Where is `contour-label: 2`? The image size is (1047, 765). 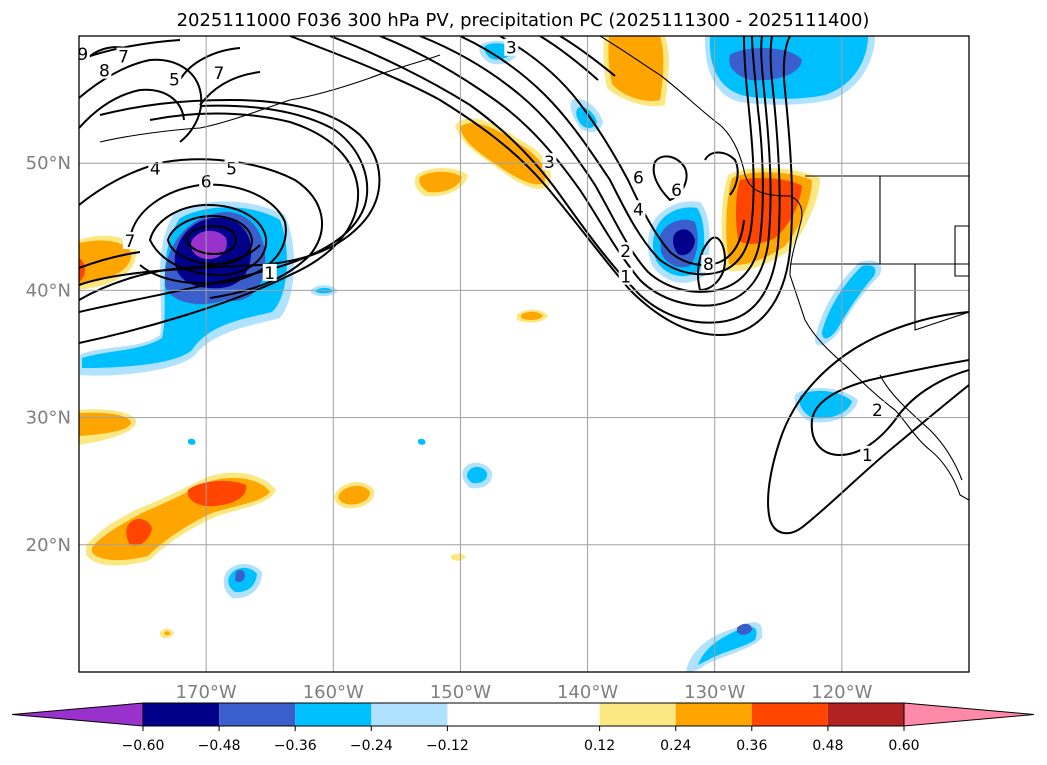
contour-label: 2 is located at coordinates (625, 252).